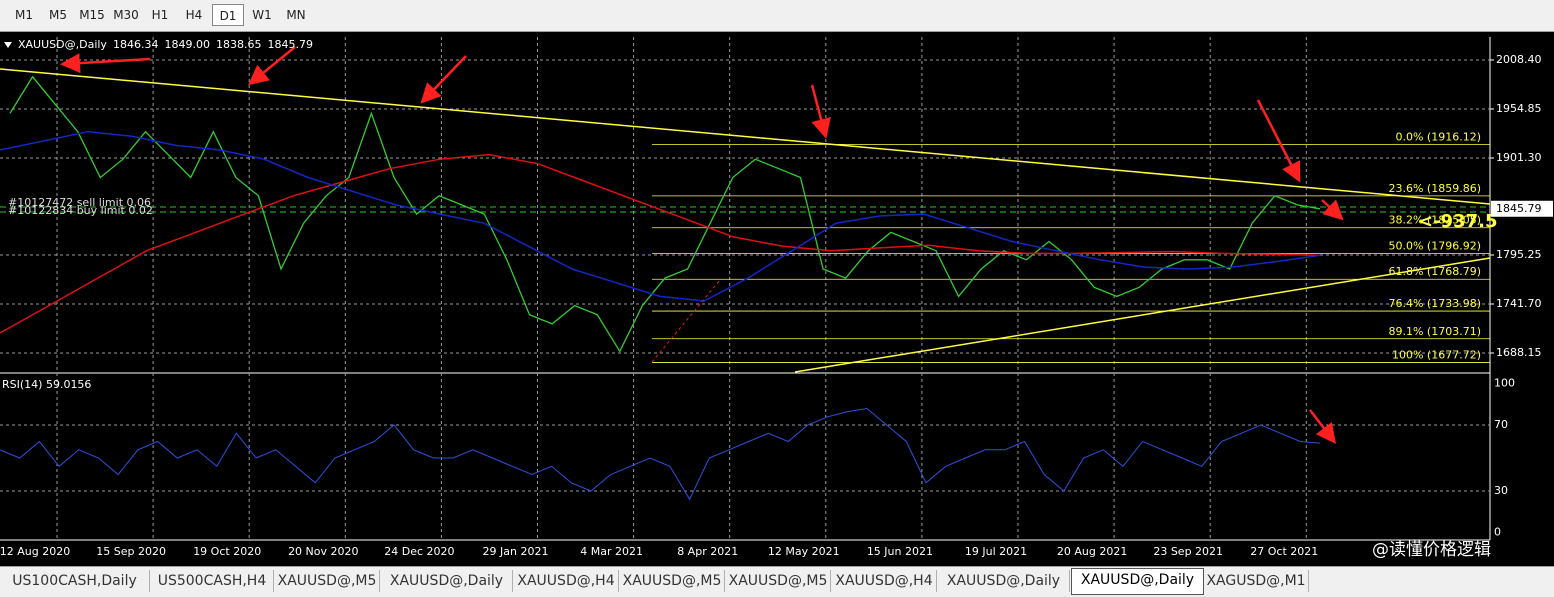 The height and width of the screenshot is (597, 1554). Describe the element at coordinates (1504, 383) in the screenshot. I see `rsi-tick-label: 100` at that location.